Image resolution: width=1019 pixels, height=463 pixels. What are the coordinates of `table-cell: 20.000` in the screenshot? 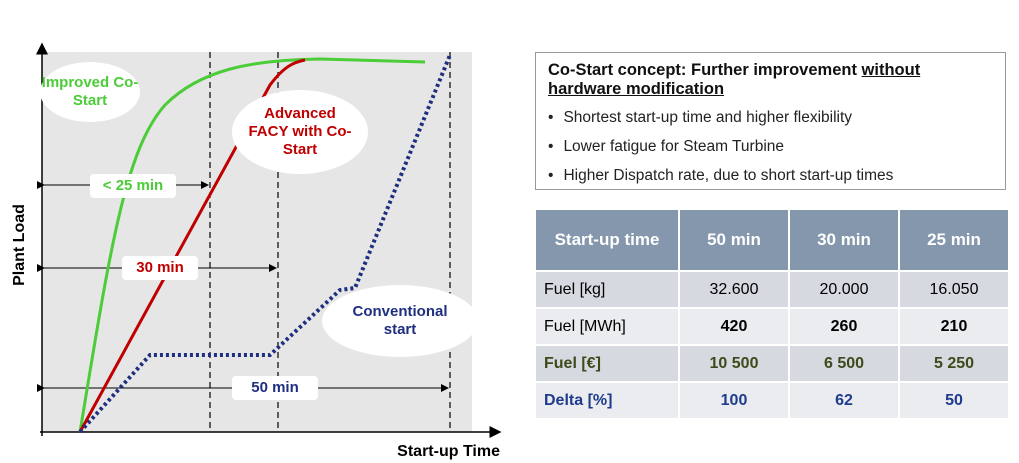 It's located at (844, 289).